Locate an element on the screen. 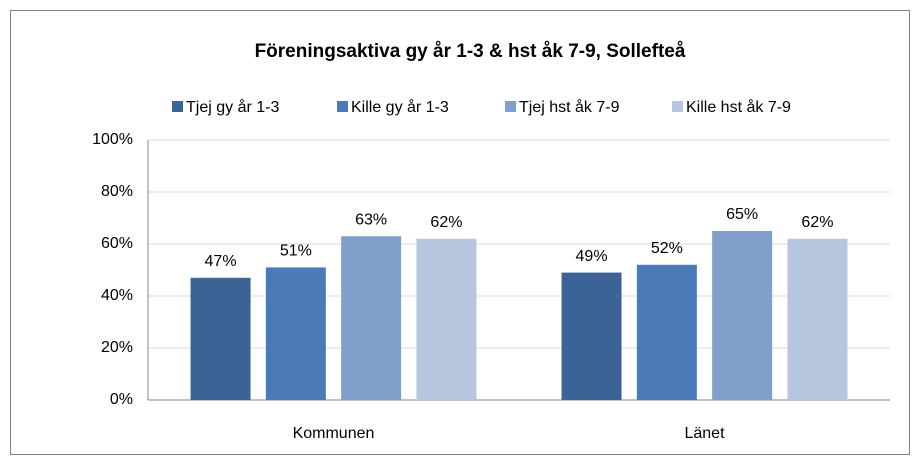 The width and height of the screenshot is (920, 462). value-label: 51% is located at coordinates (296, 251).